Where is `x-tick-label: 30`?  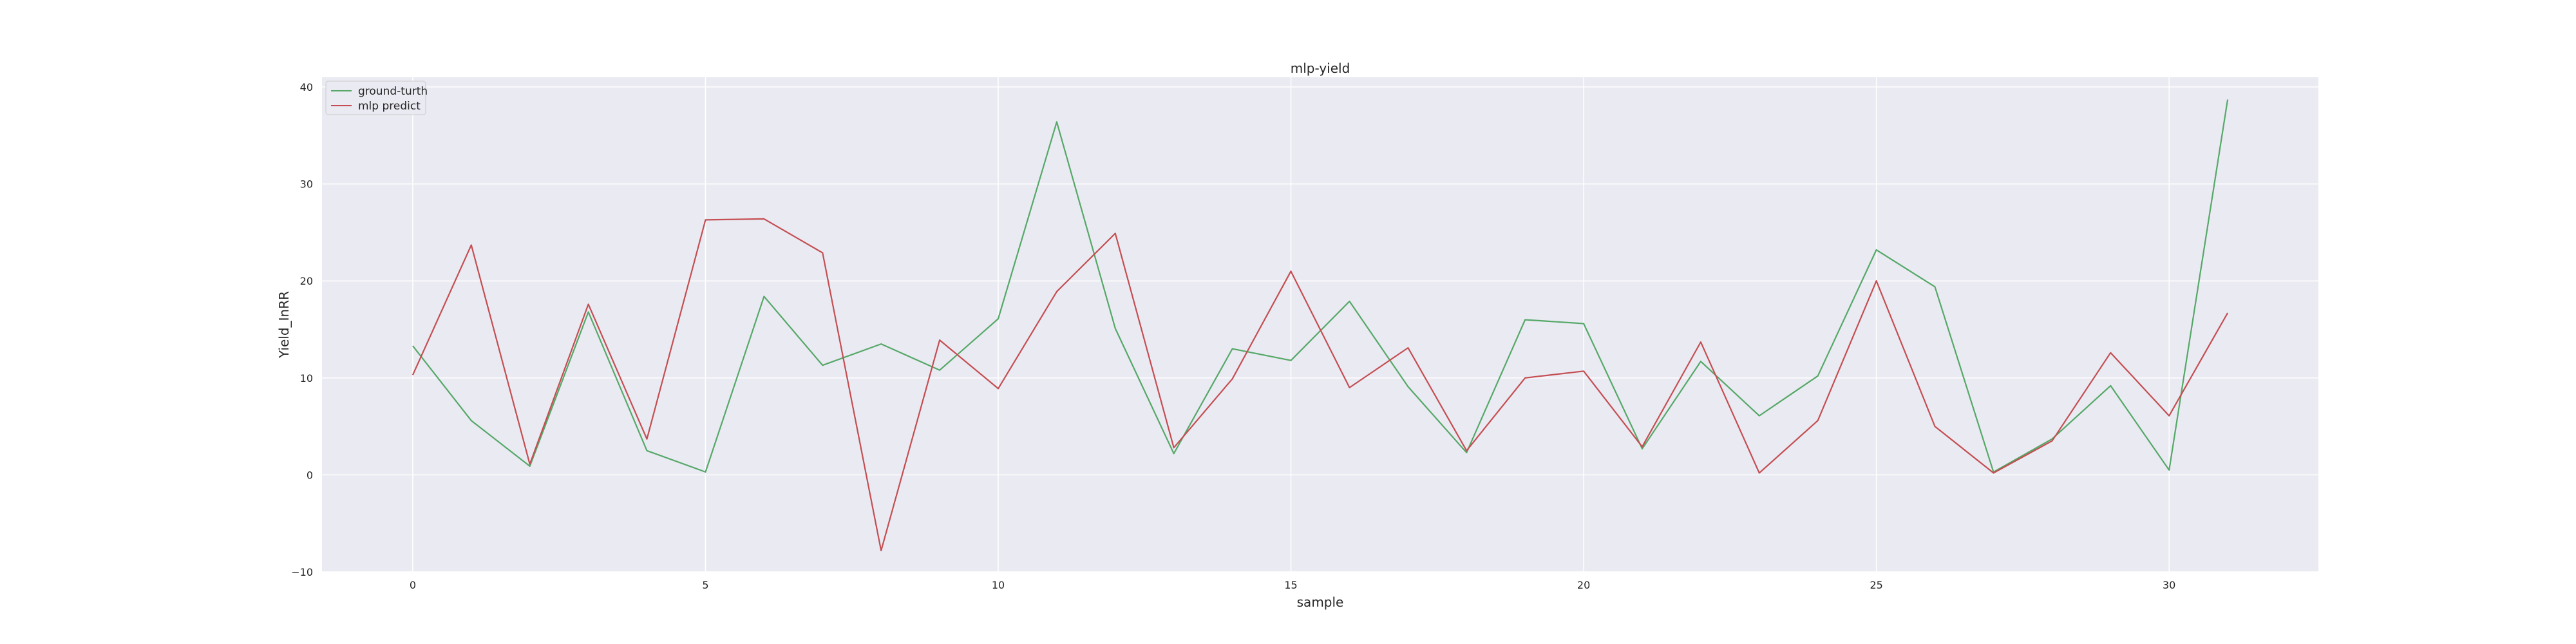 x-tick-label: 30 is located at coordinates (2169, 585).